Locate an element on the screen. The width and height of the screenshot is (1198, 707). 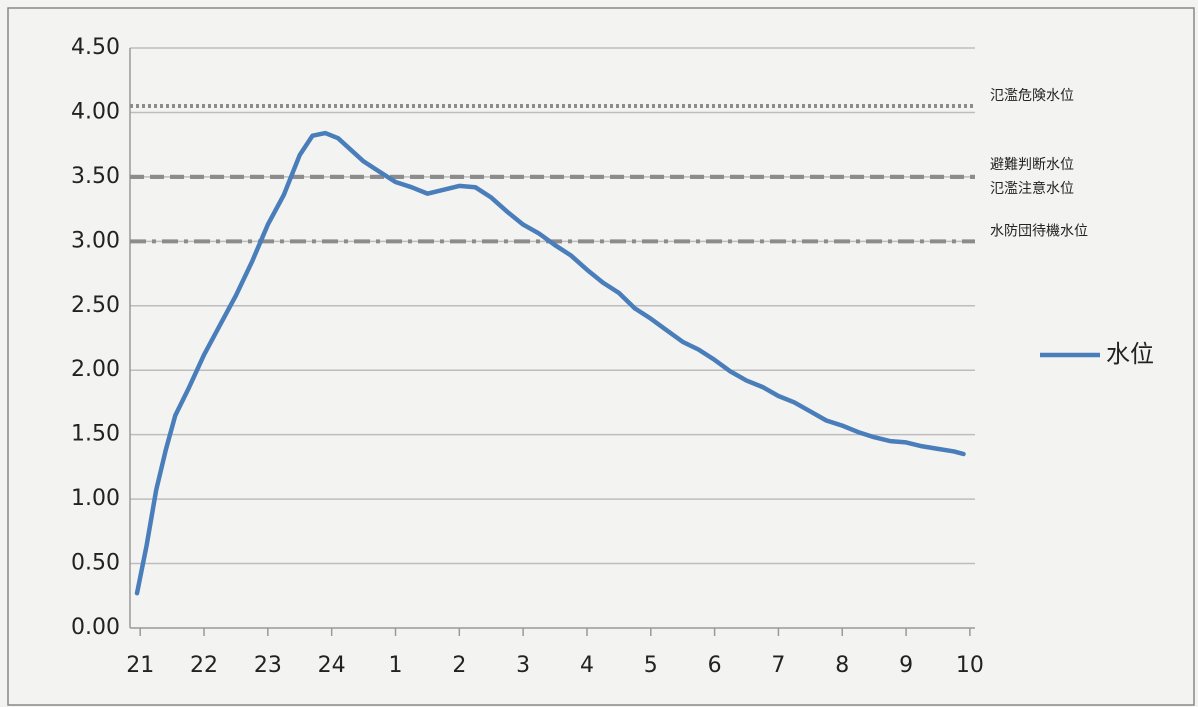
x-tick-label: 22 is located at coordinates (204, 665).